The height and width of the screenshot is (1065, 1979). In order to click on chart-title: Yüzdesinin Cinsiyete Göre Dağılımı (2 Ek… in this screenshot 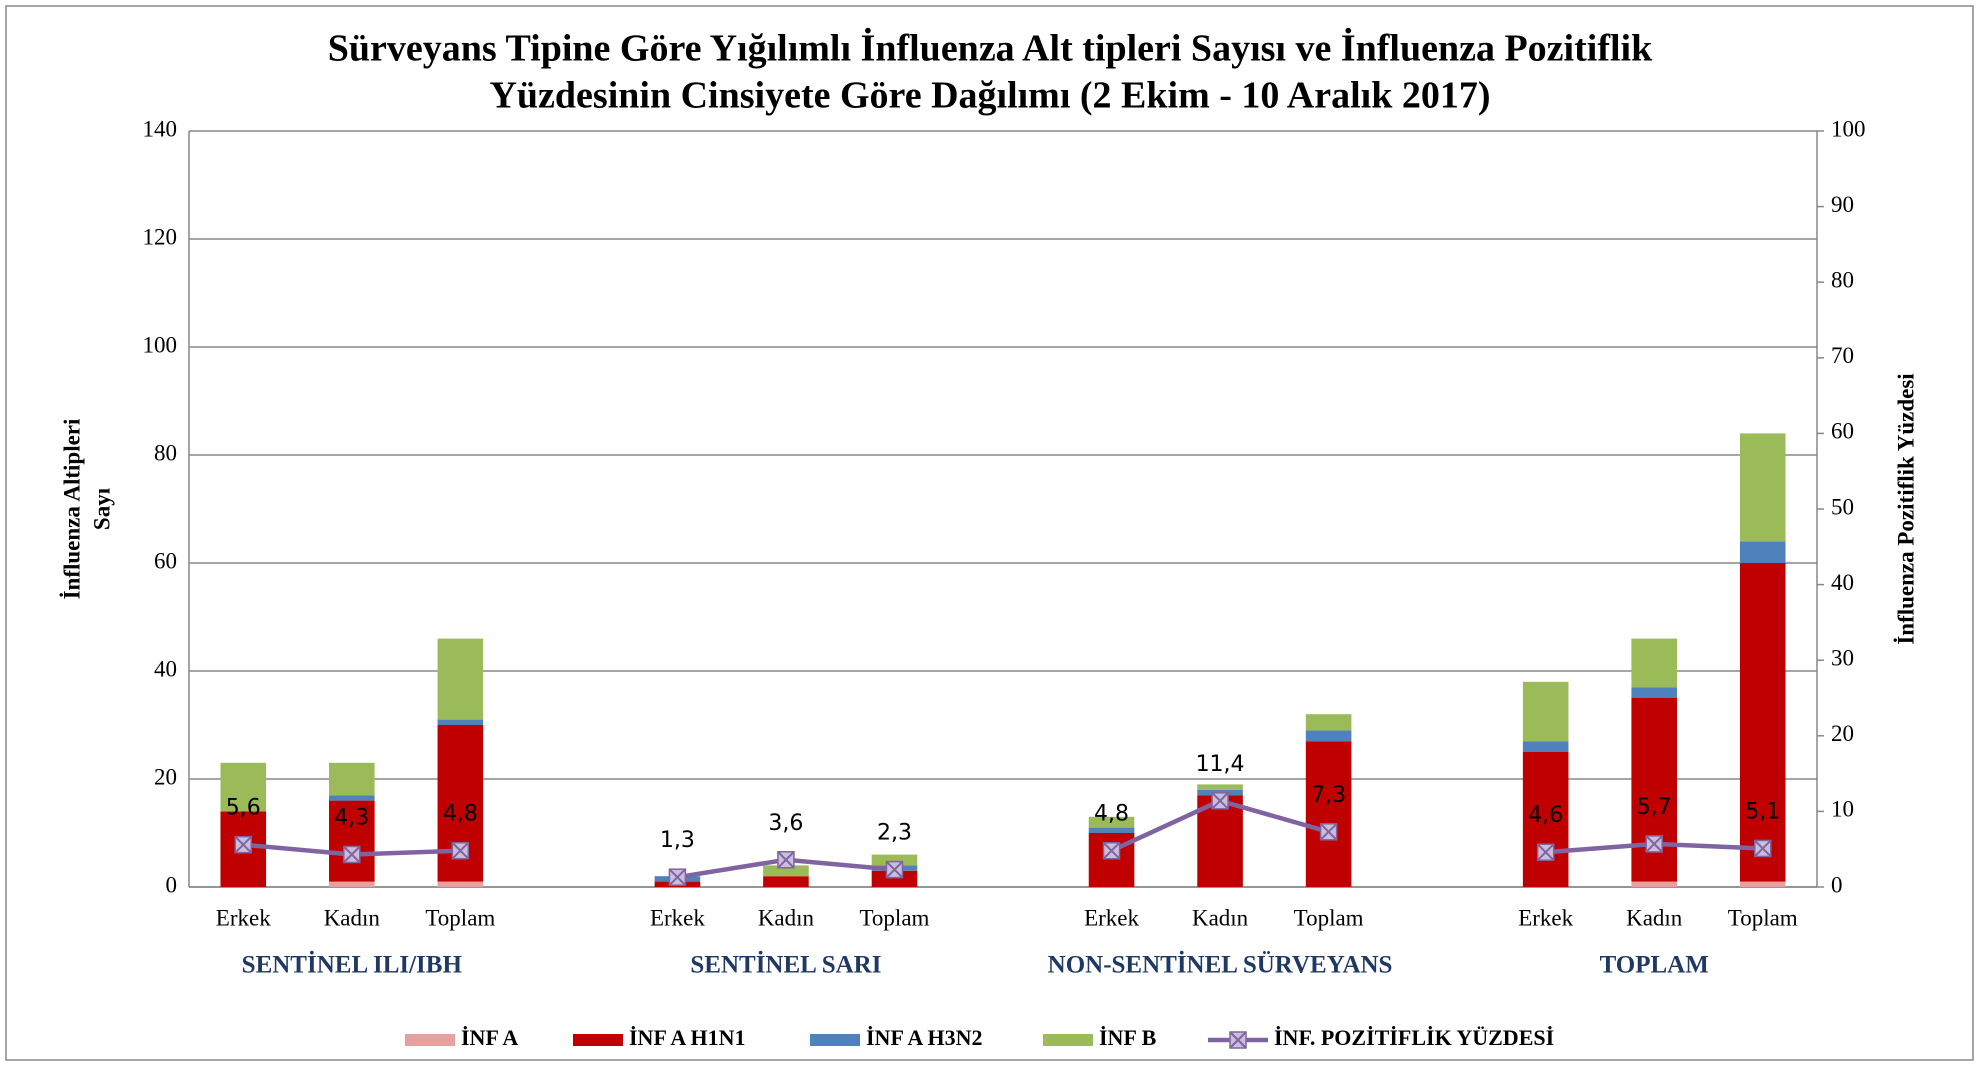, I will do `click(989, 96)`.